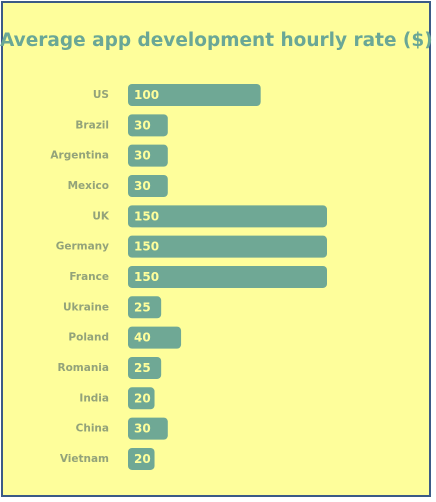 The height and width of the screenshot is (502, 436). I want to click on bar-vietnam, so click(141, 458).